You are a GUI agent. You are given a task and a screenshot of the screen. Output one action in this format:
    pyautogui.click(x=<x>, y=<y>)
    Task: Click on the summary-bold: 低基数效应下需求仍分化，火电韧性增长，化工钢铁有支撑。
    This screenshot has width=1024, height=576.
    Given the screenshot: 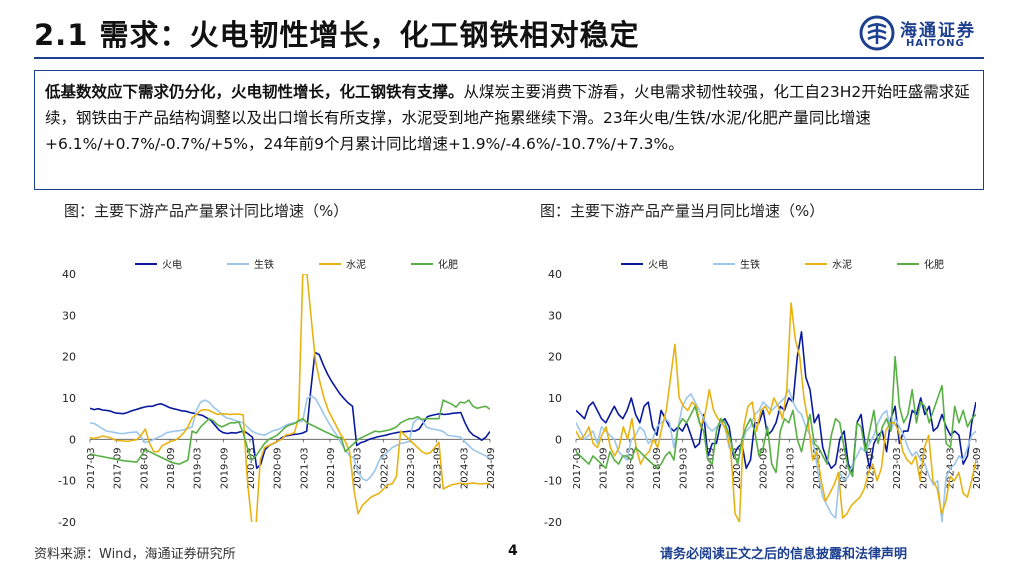 What is the action you would take?
    pyautogui.click(x=254, y=92)
    